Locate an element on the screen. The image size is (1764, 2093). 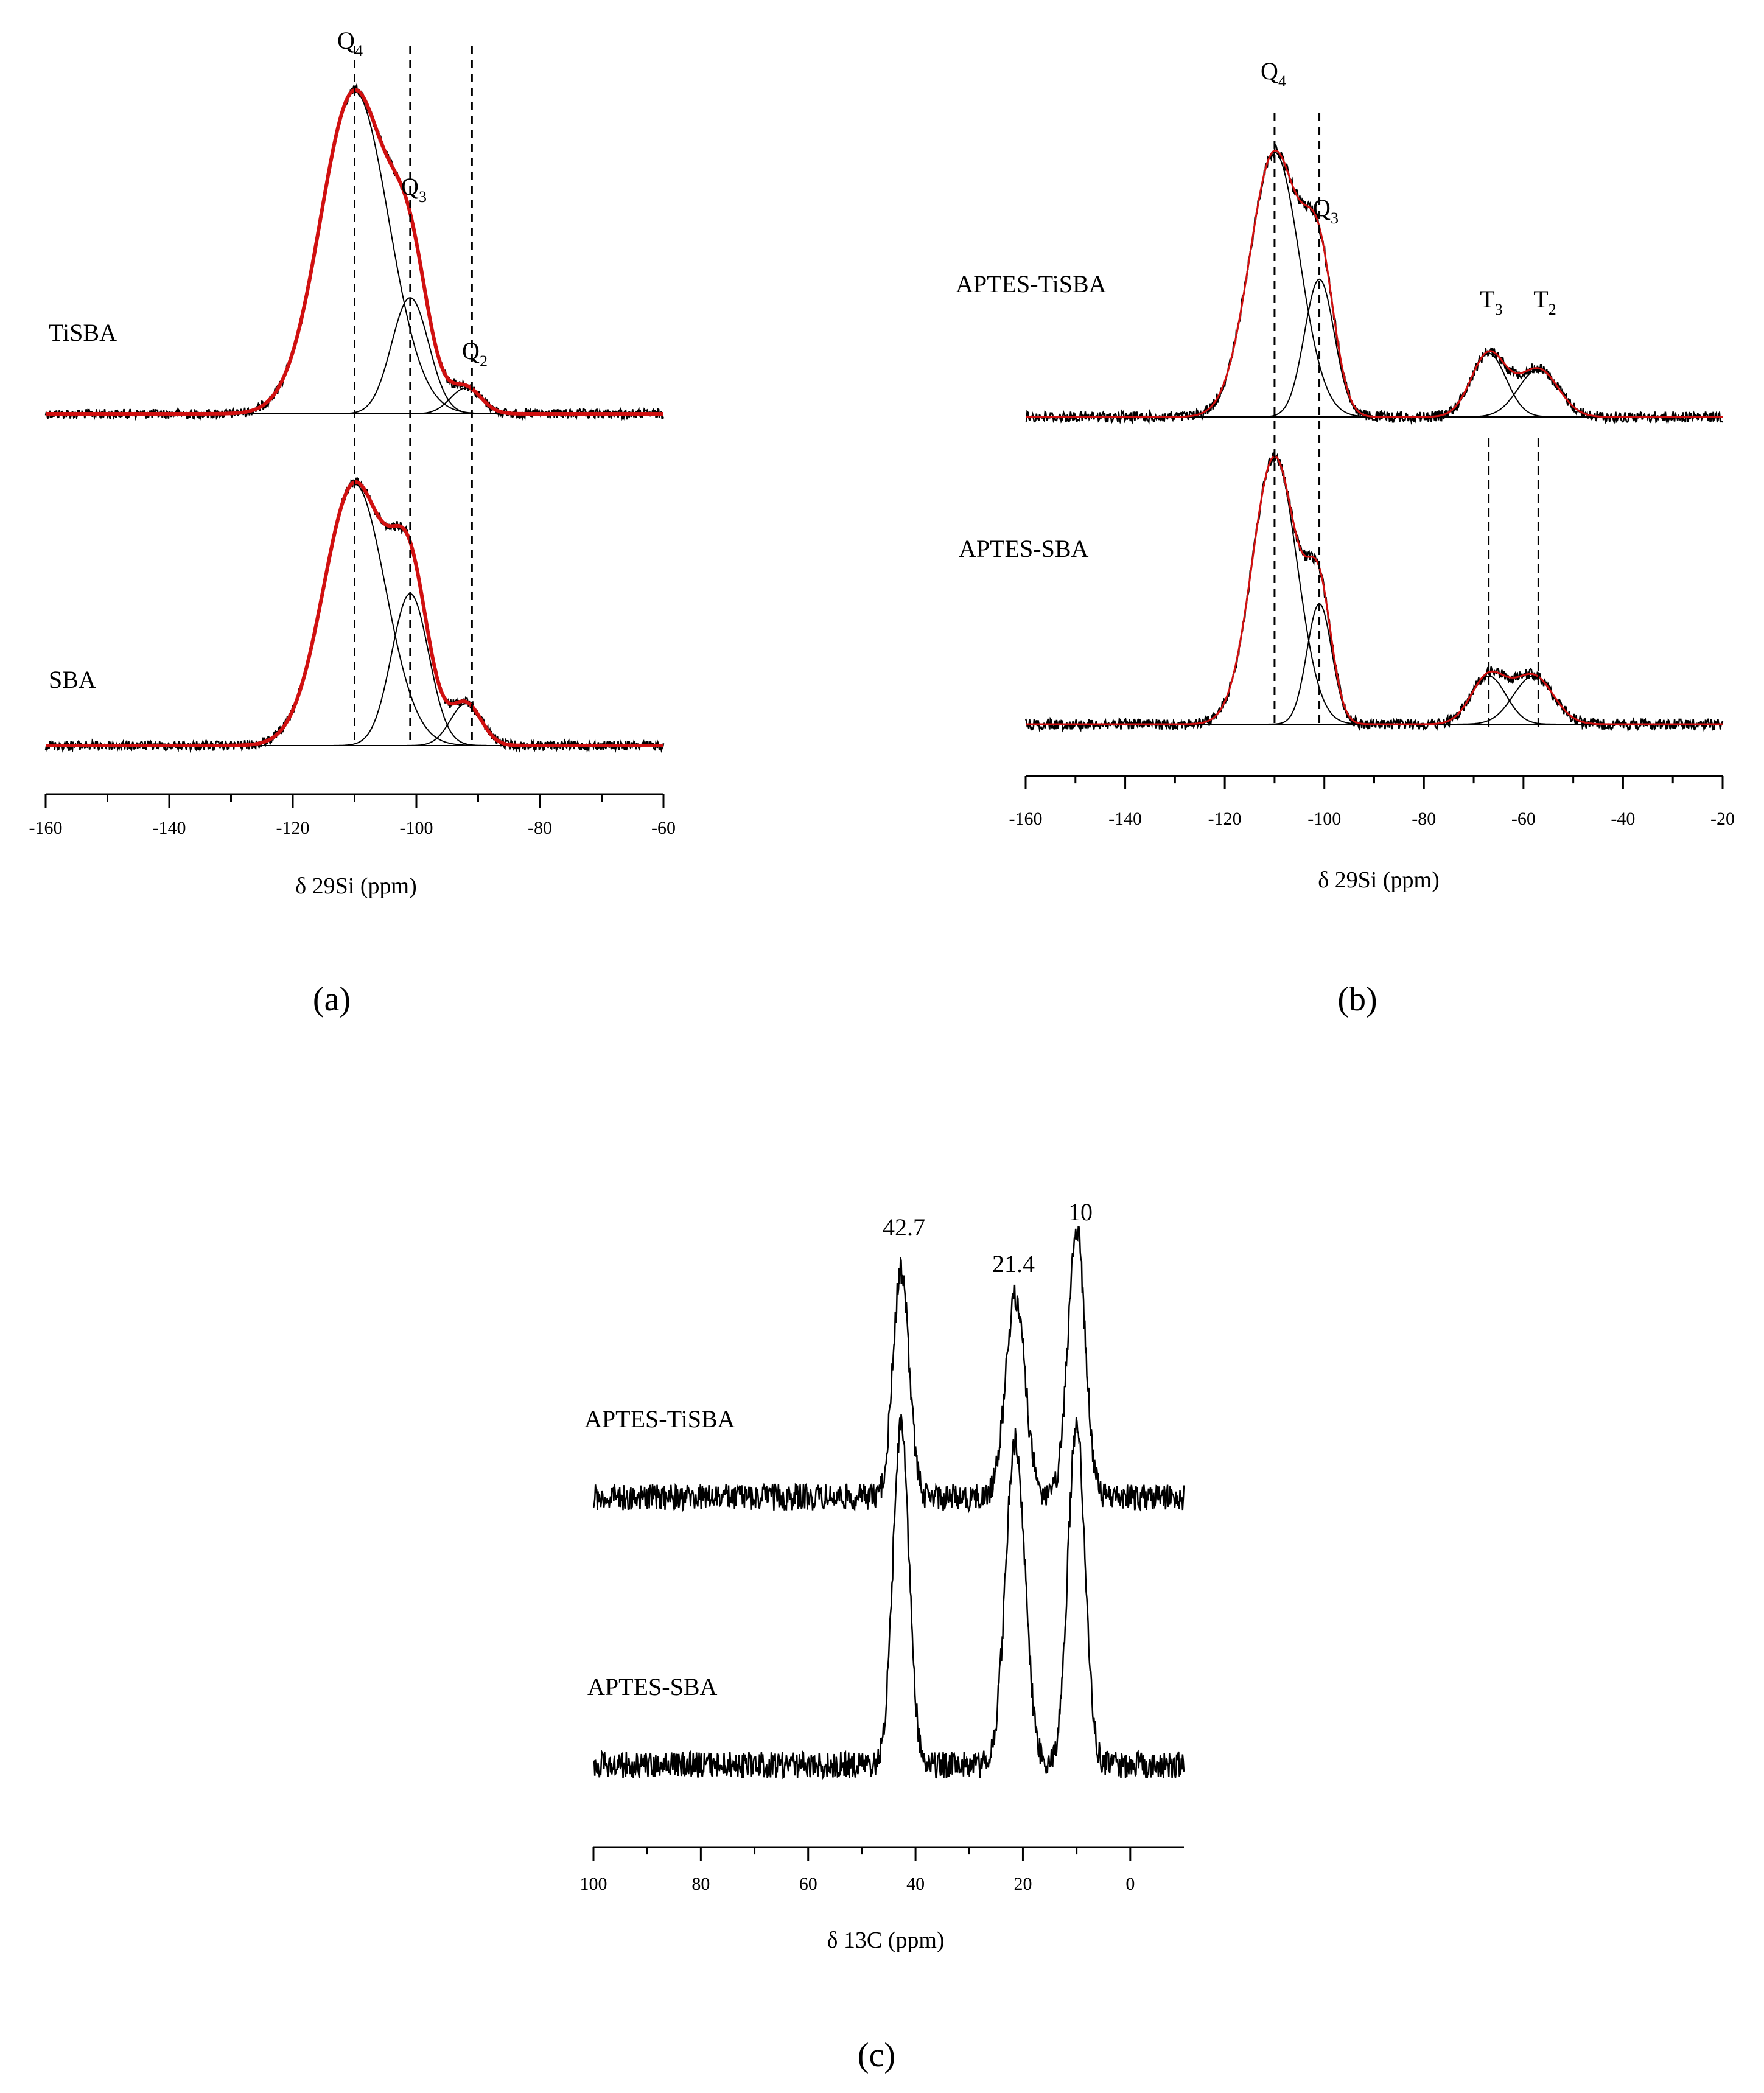
panel-a-trace-label: SBA is located at coordinates (72, 679).